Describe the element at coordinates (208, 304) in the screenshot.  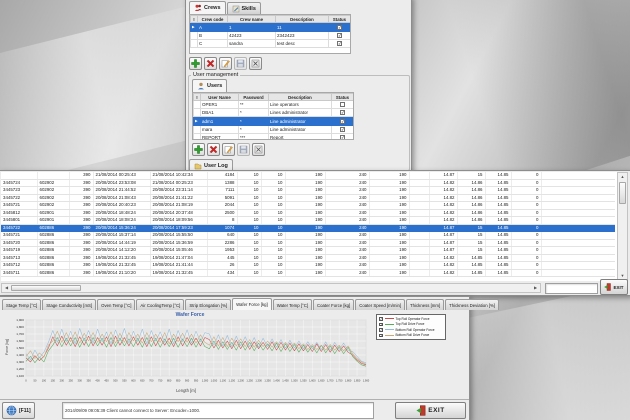
I see `chart-tab-strip-elongation: Strip Elongation [%]` at that location.